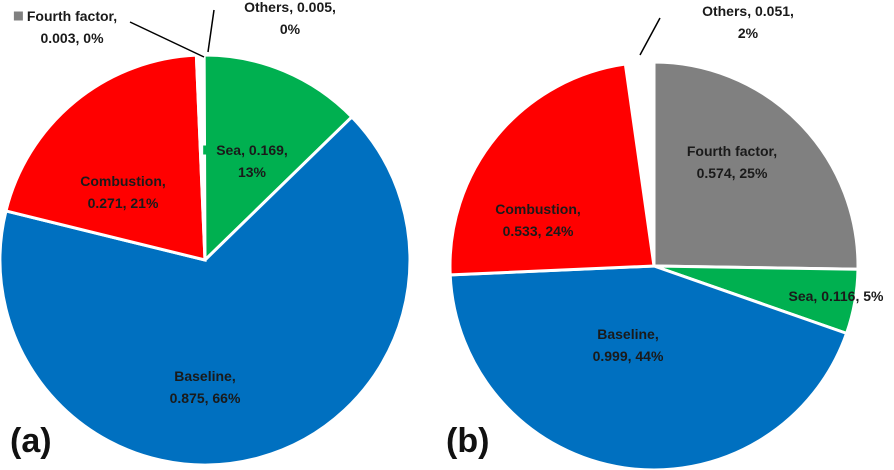 This screenshot has width=894, height=470. What do you see at coordinates (205, 387) in the screenshot?
I see `pie-a-label-baseline: Baseline, 0.875, 66%` at bounding box center [205, 387].